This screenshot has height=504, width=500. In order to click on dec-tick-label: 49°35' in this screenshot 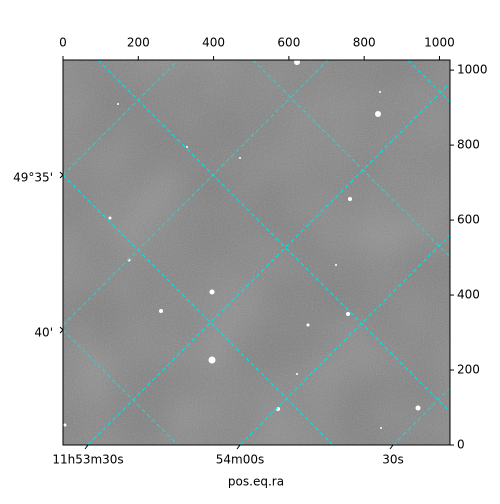, I will do `click(33, 178)`.